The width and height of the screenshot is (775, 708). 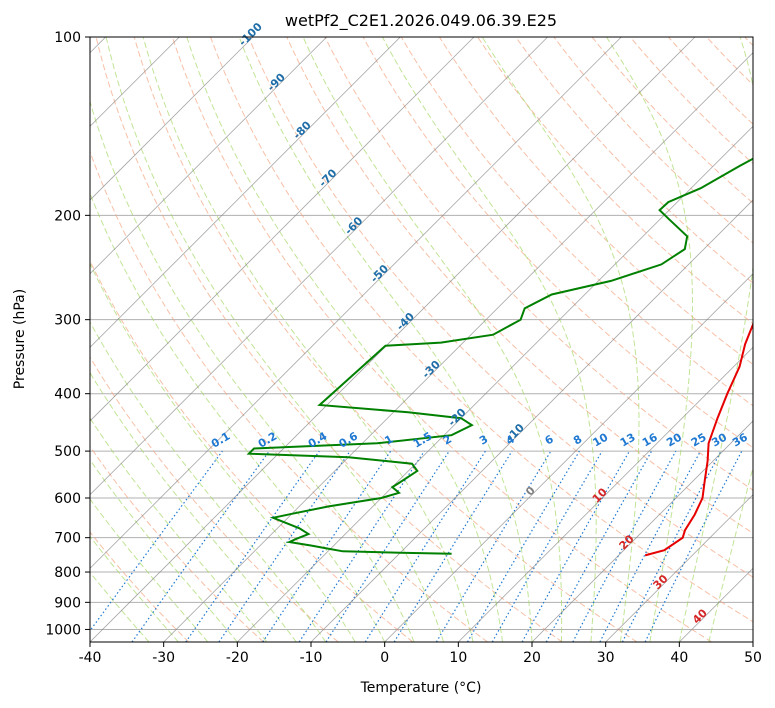 What do you see at coordinates (276, 82) in the screenshot?
I see `isotherm-label: -90` at bounding box center [276, 82].